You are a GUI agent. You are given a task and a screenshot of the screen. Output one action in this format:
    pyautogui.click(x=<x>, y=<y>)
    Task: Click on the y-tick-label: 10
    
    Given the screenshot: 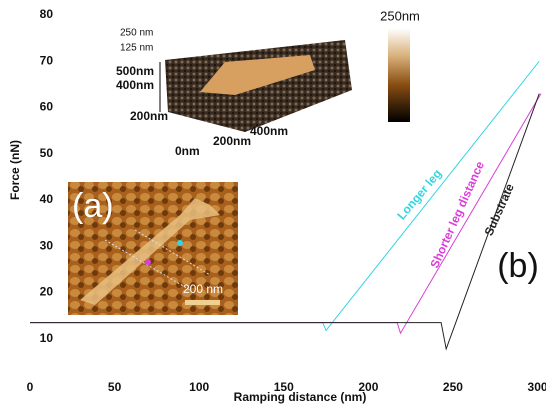 What is the action you would take?
    pyautogui.click(x=47, y=338)
    